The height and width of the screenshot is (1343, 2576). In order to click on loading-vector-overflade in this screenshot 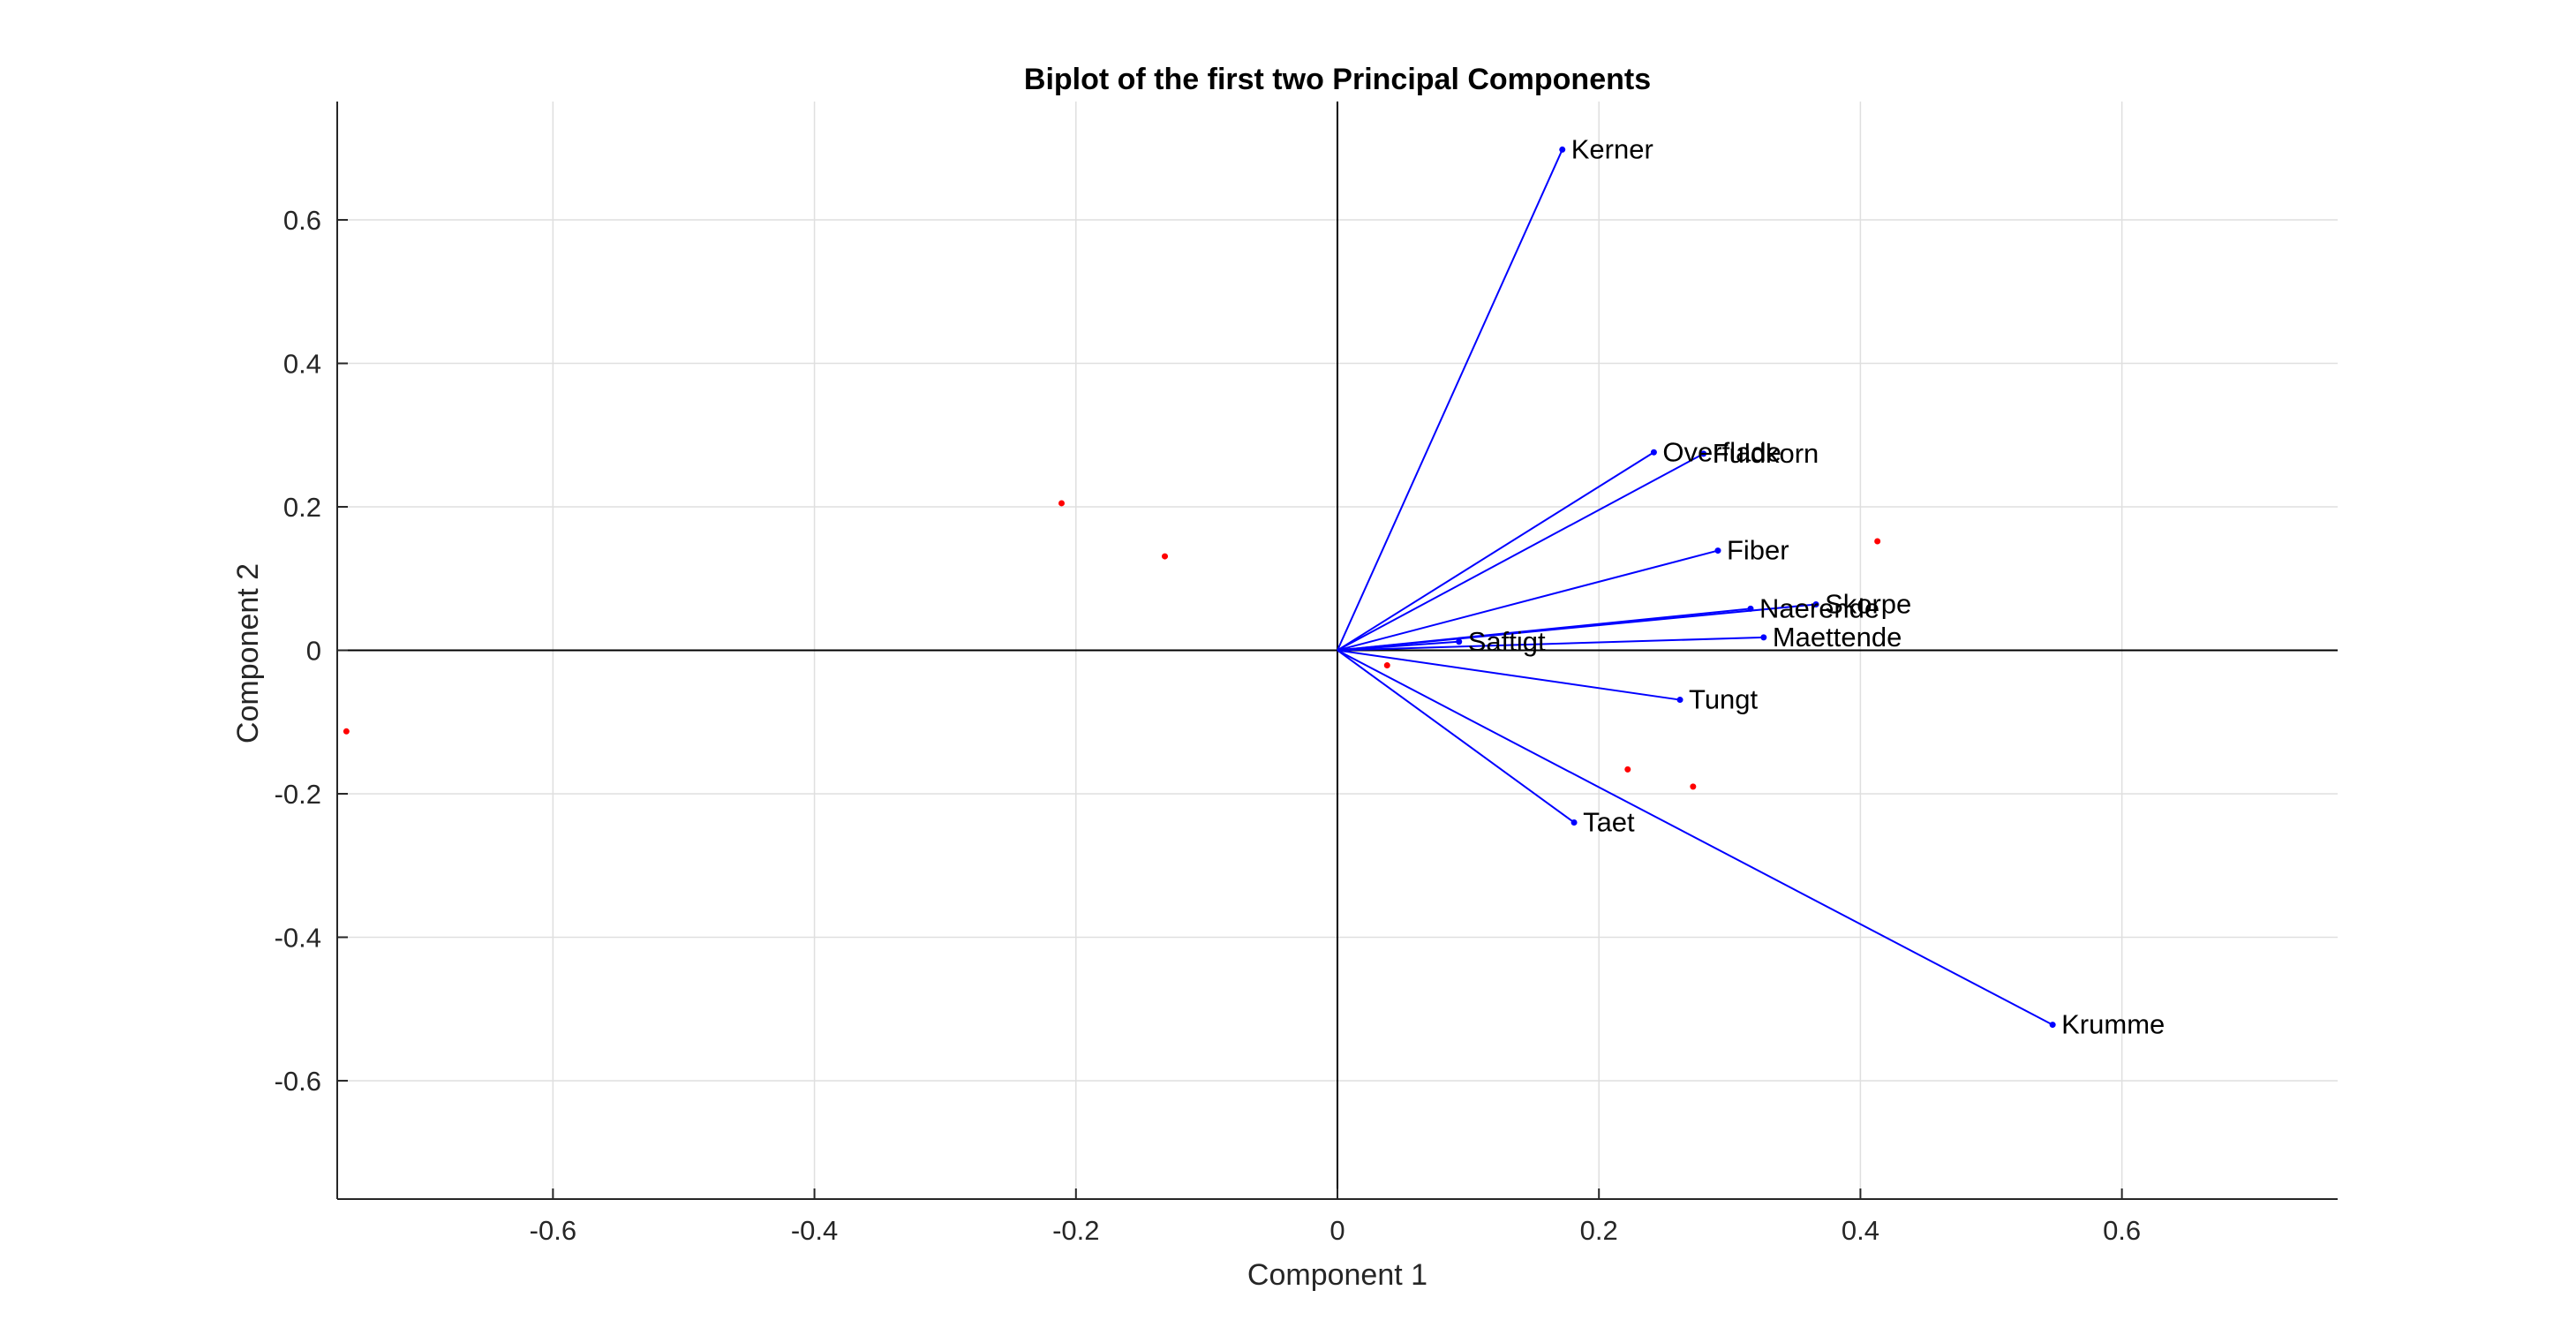, I will do `click(1496, 551)`.